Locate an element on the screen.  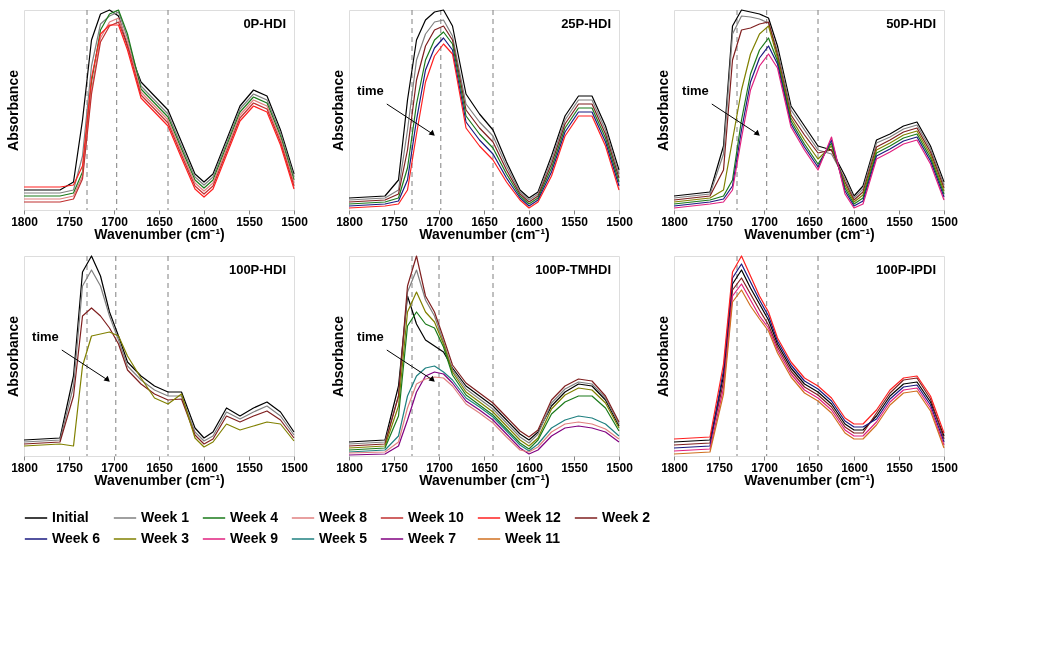
text: 100P-HDI is located at coordinates (257, 269).